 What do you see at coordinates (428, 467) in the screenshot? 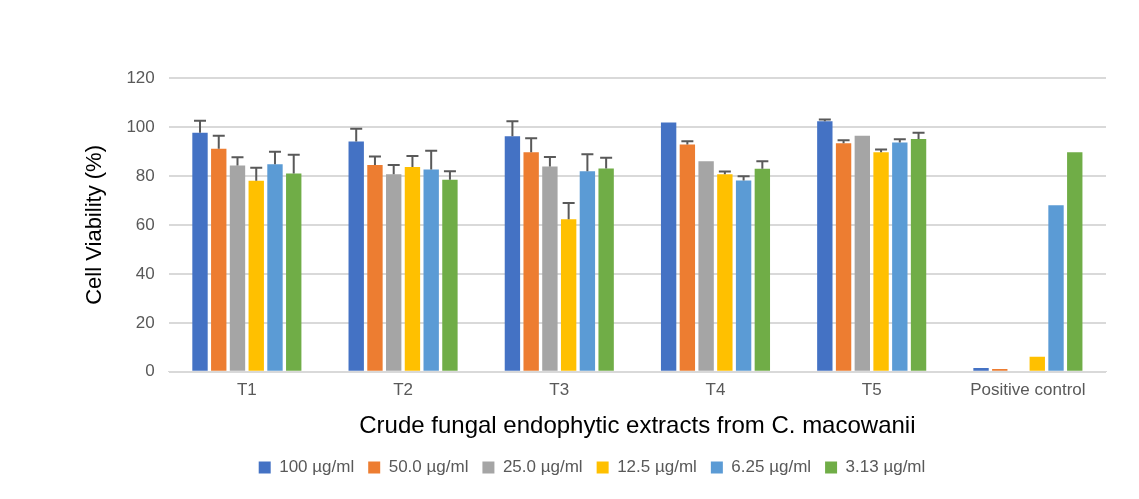
I see `legend-label: 50.0 µg/ml` at bounding box center [428, 467].